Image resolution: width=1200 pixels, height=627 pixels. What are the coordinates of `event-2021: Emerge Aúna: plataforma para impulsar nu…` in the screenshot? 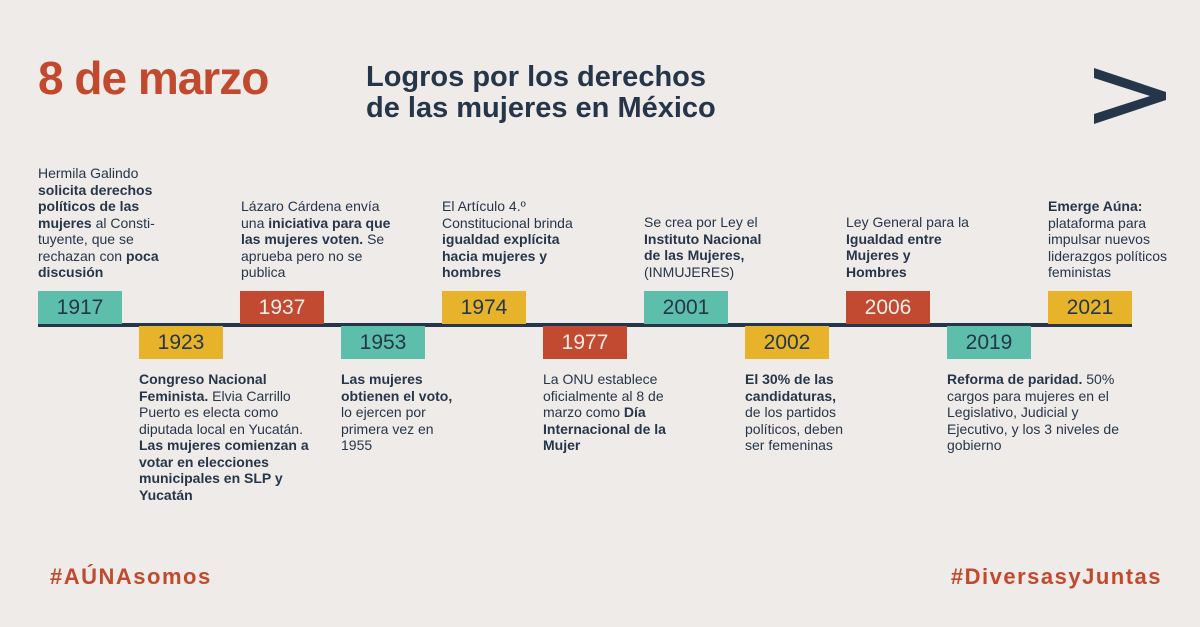 It's located at (1108, 239).